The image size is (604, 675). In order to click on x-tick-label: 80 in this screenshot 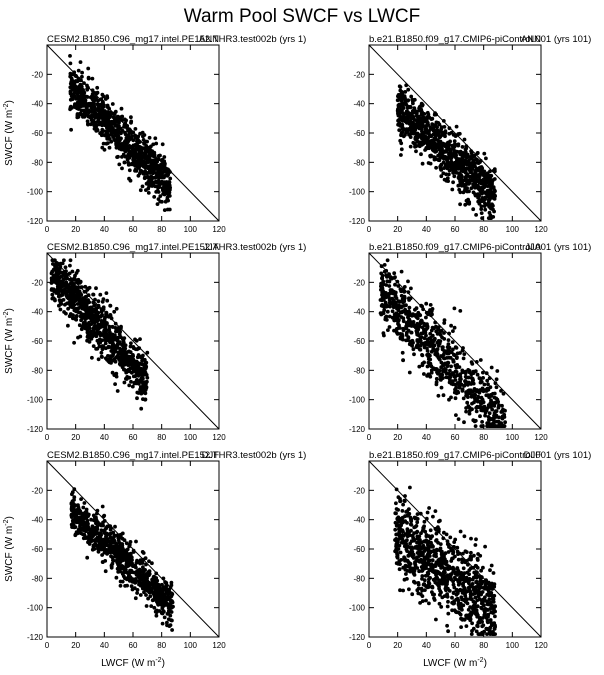, I will do `click(483, 437)`.